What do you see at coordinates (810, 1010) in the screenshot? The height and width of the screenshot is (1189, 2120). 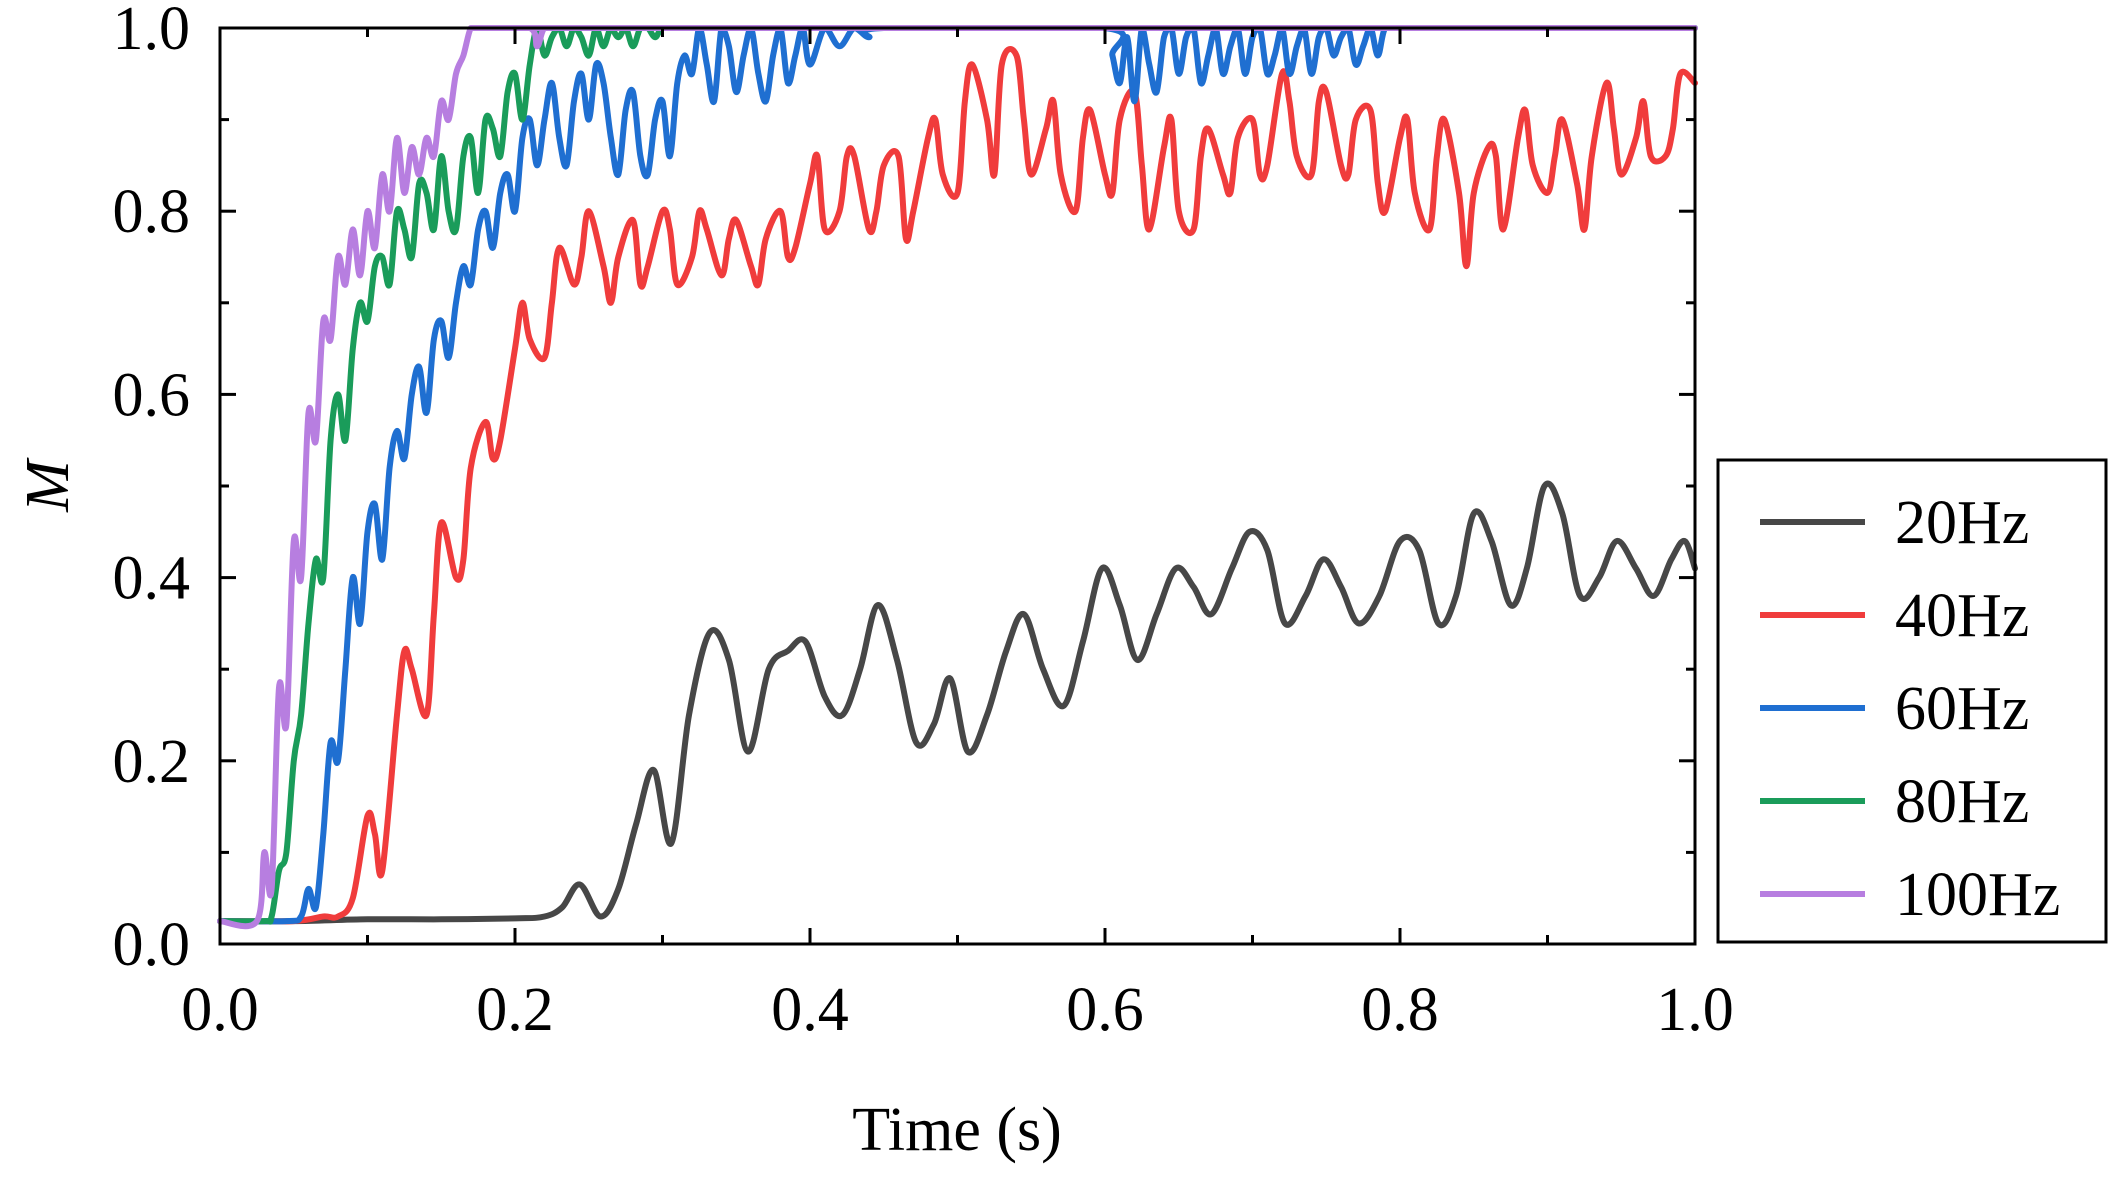 I see `x-tick-label: 0.4` at bounding box center [810, 1010].